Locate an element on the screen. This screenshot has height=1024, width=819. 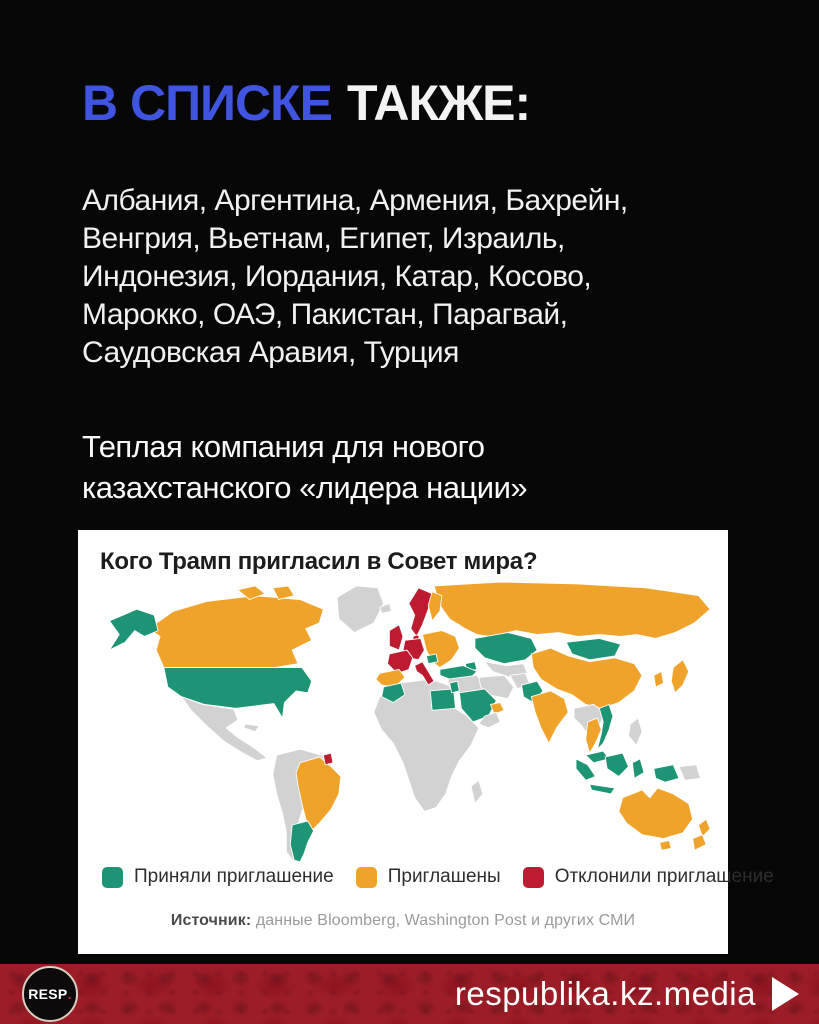
legend-swatch-invited is located at coordinates (366, 877).